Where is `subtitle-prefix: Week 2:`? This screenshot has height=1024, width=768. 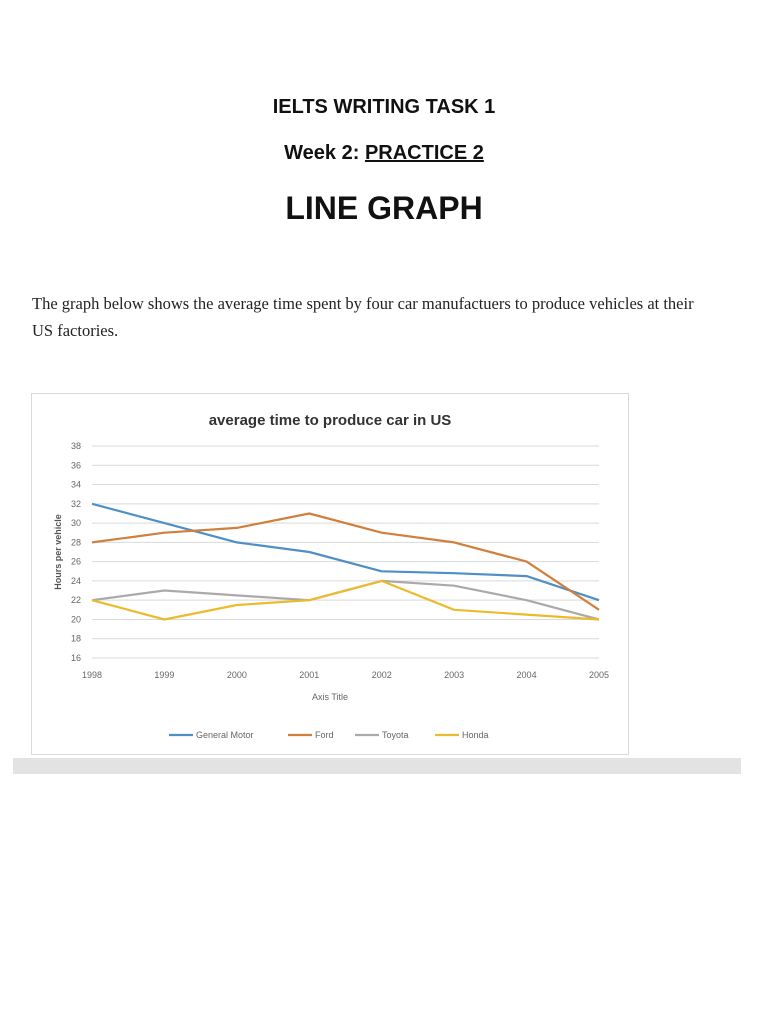
subtitle-prefix: Week 2: is located at coordinates (324, 153).